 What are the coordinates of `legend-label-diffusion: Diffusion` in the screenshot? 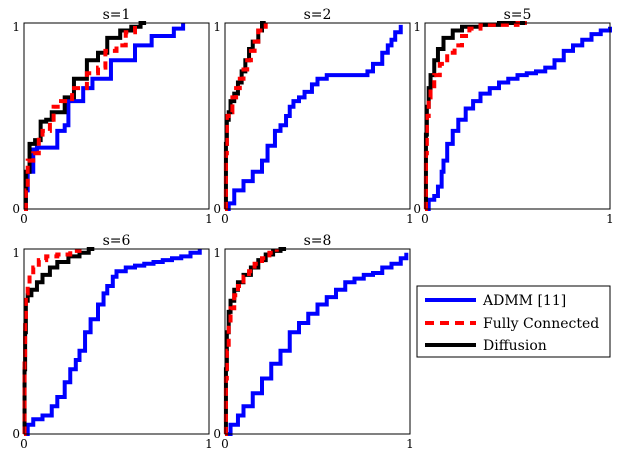 It's located at (515, 346).